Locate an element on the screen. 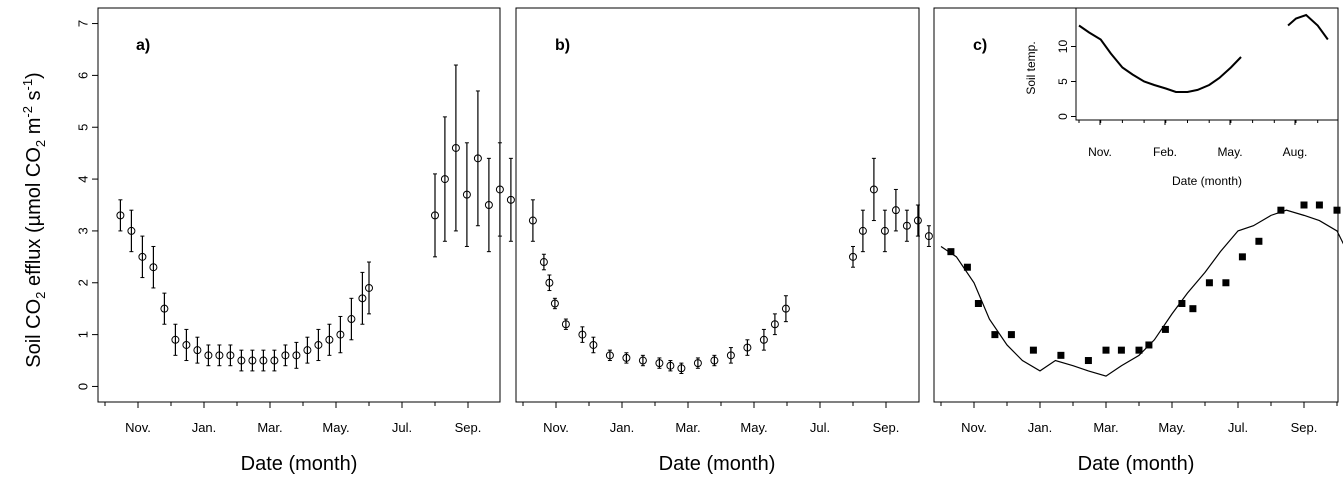 This screenshot has height=477, width=1343. panel-a-y-tick-label: 1 is located at coordinates (82, 334).